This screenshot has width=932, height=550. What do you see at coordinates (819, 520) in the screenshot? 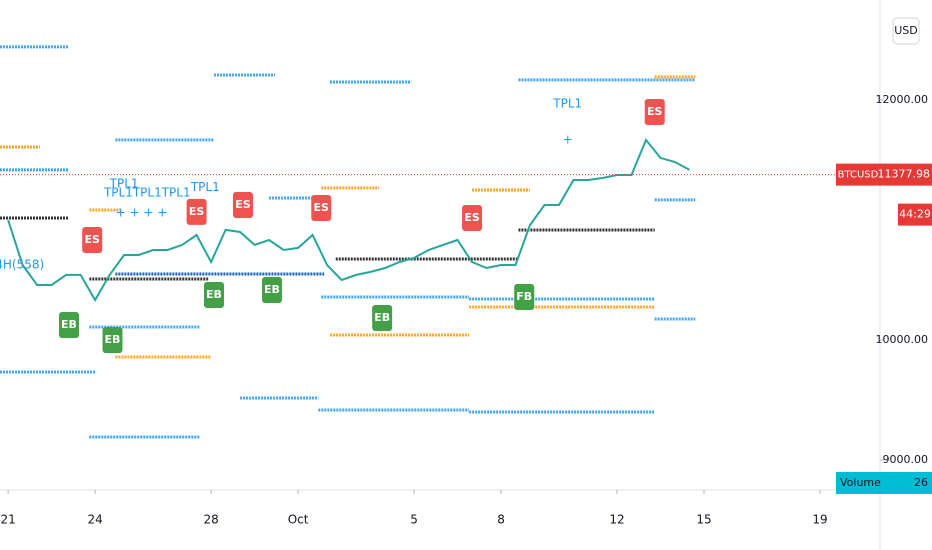
I see `x-tick-label: 19` at bounding box center [819, 520].